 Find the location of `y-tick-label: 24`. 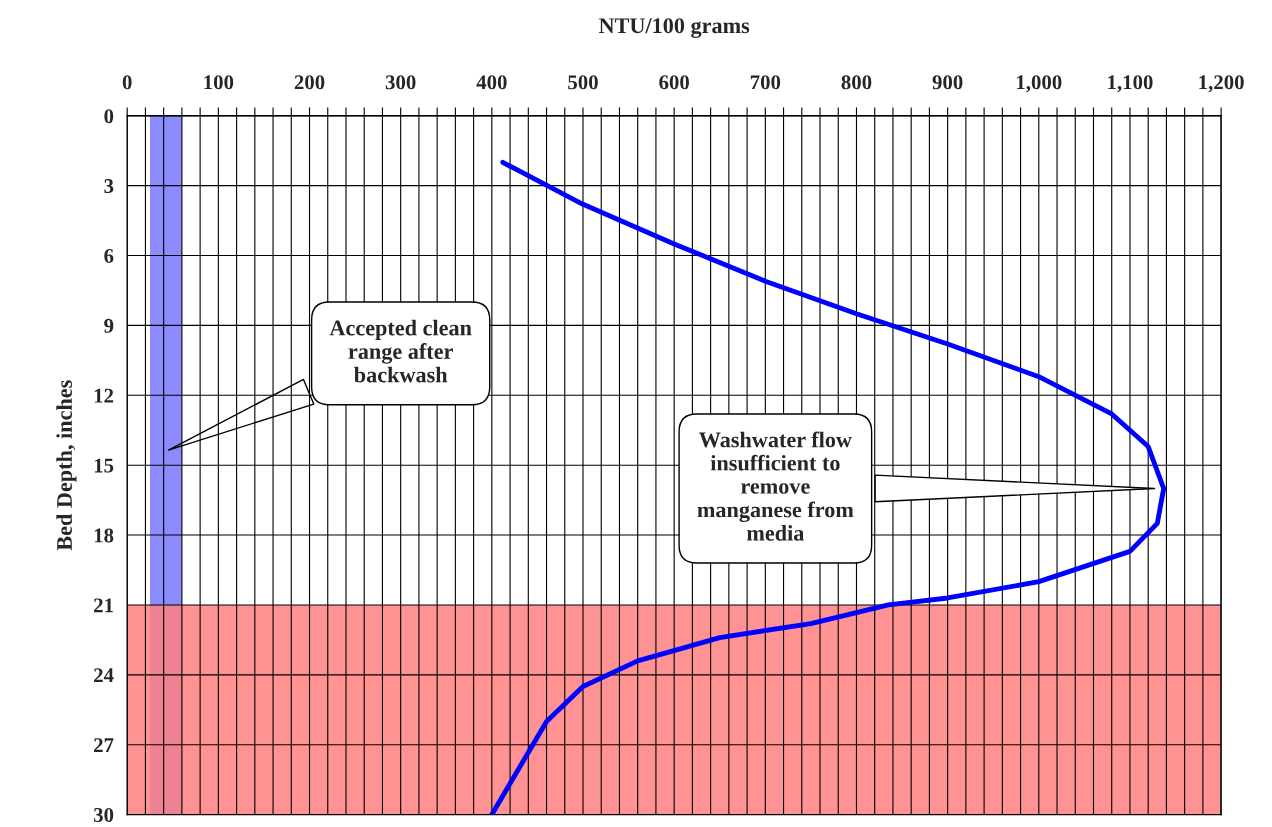

y-tick-label: 24 is located at coordinates (104, 675).